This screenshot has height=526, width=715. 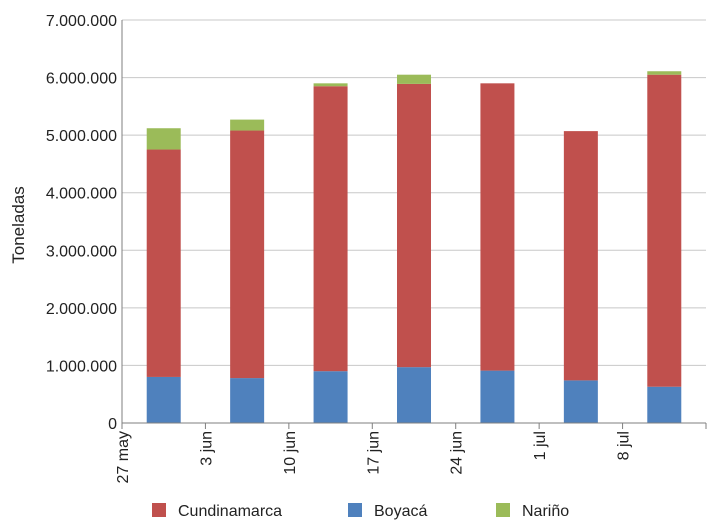 What do you see at coordinates (230, 511) in the screenshot?
I see `legend-label: Cundinamarca` at bounding box center [230, 511].